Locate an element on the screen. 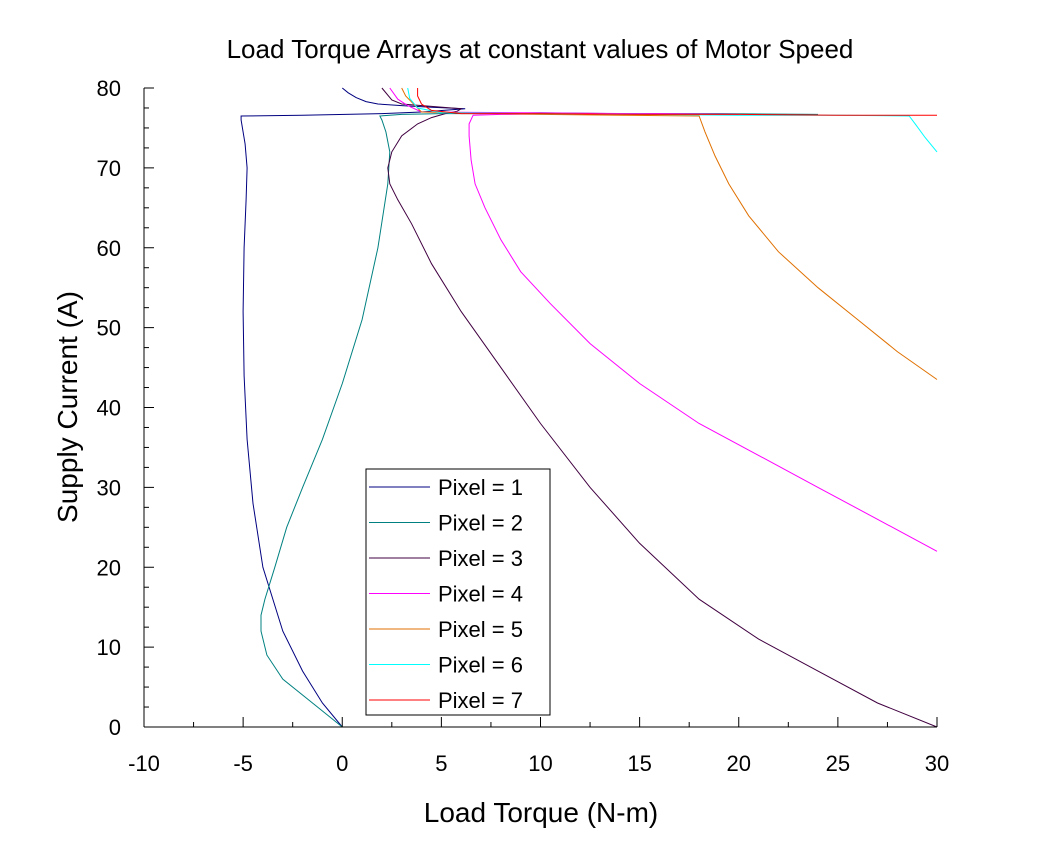  legend-label: Pixel = 6 is located at coordinates (480, 665).